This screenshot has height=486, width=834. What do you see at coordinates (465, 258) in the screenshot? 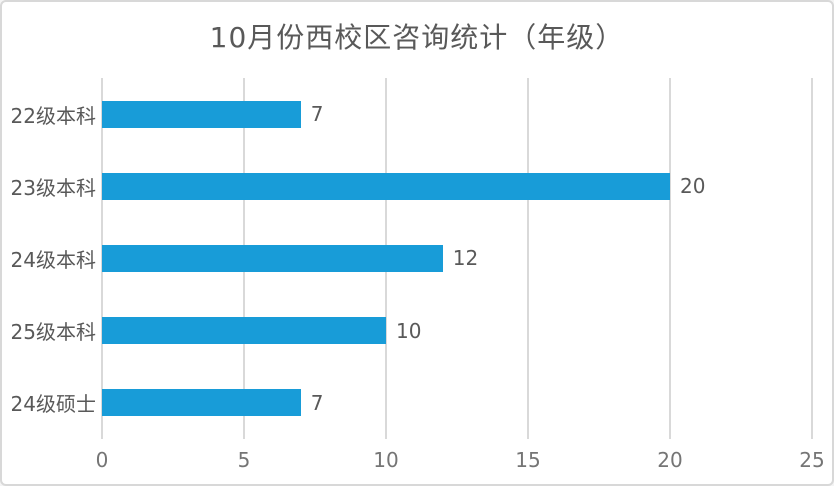
I see `value-label: 12` at bounding box center [465, 258].